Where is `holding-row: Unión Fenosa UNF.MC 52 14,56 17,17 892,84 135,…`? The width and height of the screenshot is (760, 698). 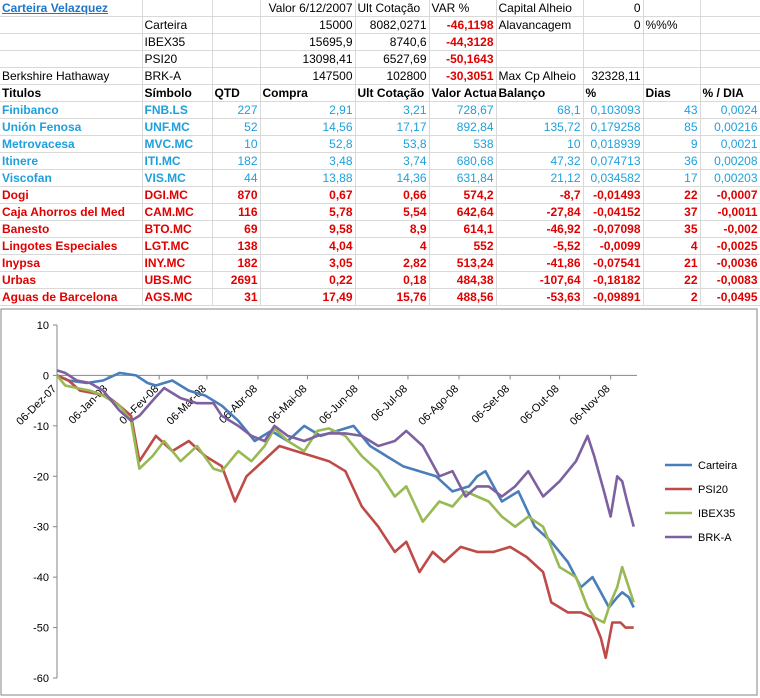 holding-row: Unión Fenosa UNF.MC 52 14,56 17,17 892,84 135,… is located at coordinates (380, 127).